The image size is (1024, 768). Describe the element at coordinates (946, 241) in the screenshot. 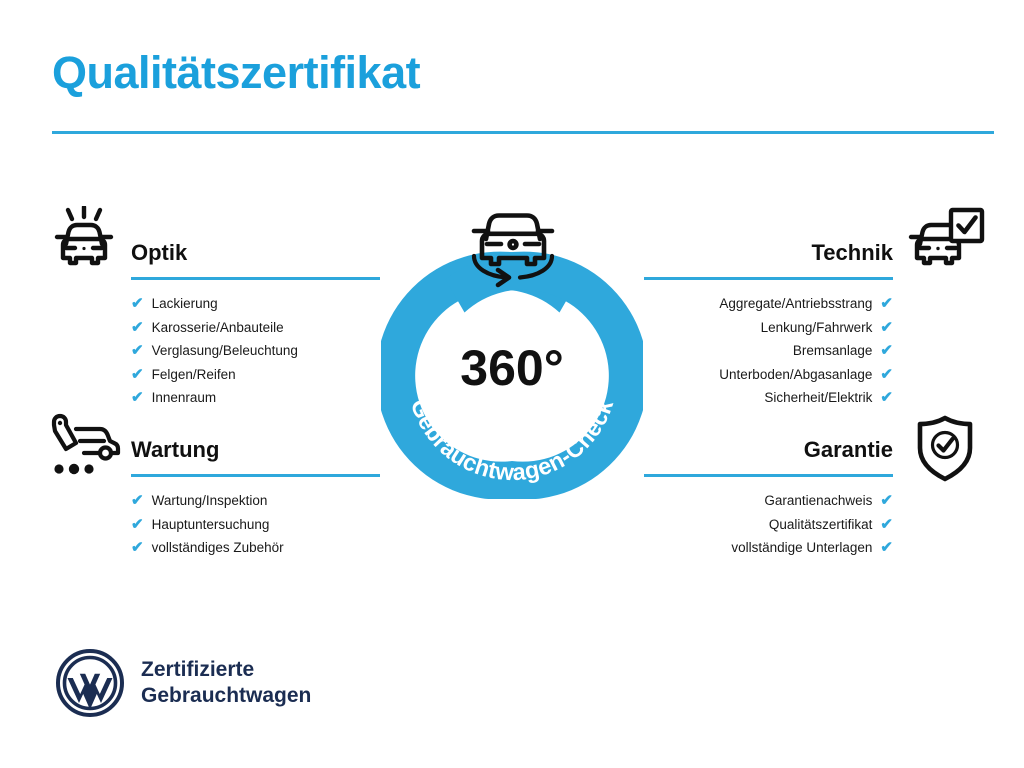

I see `car-checkbox-icon` at that location.